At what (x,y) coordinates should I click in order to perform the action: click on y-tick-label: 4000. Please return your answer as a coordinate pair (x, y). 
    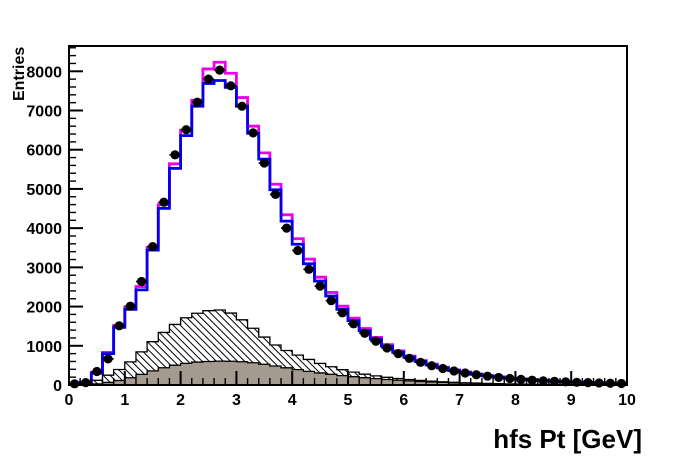
    Looking at the image, I should click on (44, 229).